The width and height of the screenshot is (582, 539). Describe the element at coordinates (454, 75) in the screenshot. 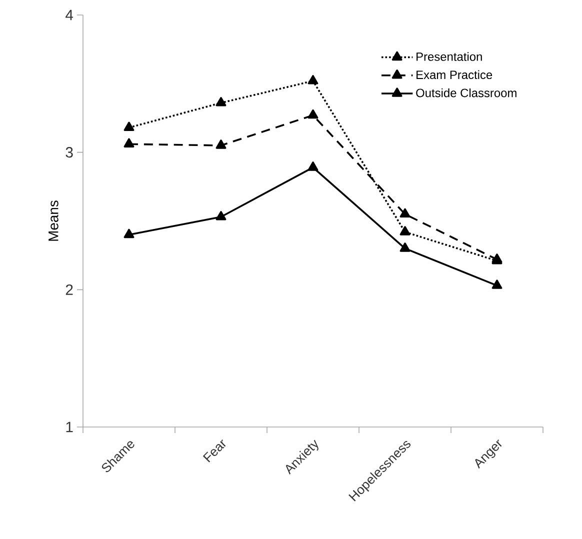

I see `legend-label: Exam Practice` at that location.